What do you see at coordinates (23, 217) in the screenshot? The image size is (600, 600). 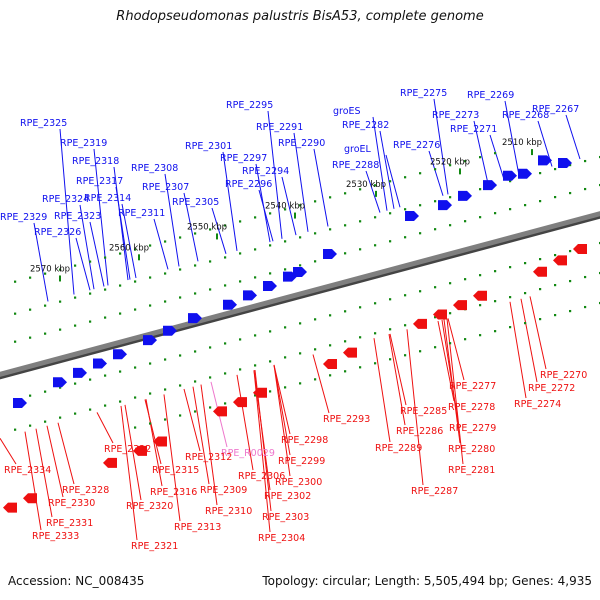 I see `gene-label: RPE_2329` at bounding box center [23, 217].